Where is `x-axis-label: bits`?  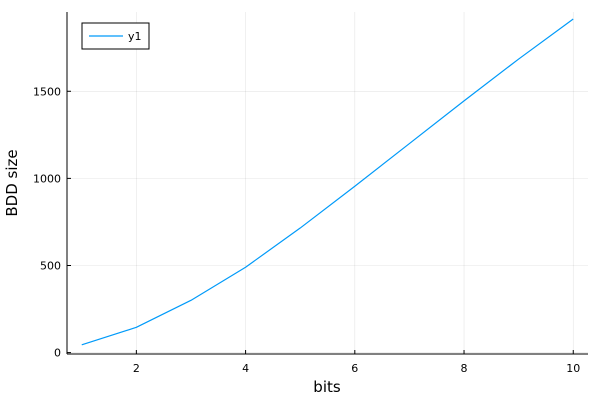 x-axis-label: bits is located at coordinates (327, 387).